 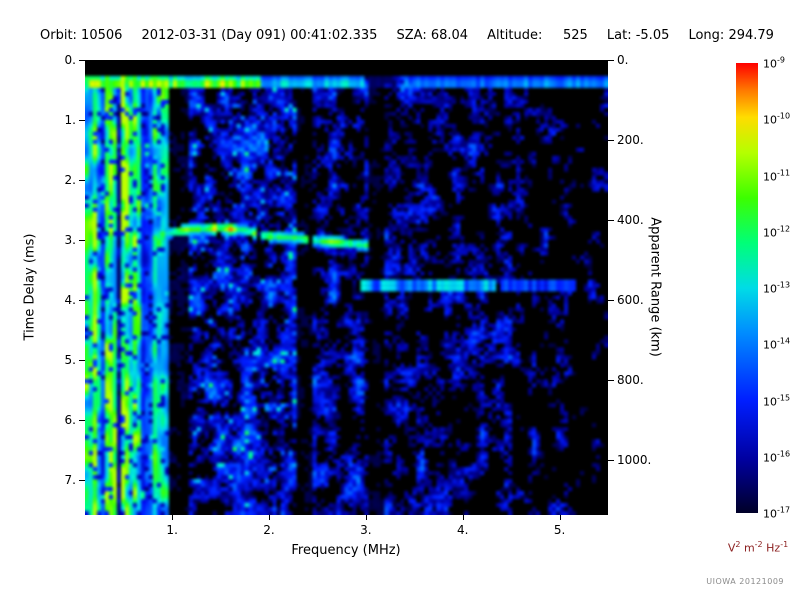 What do you see at coordinates (777, 119) in the screenshot?
I see `colorbar-tick-label: 10-10` at bounding box center [777, 119].